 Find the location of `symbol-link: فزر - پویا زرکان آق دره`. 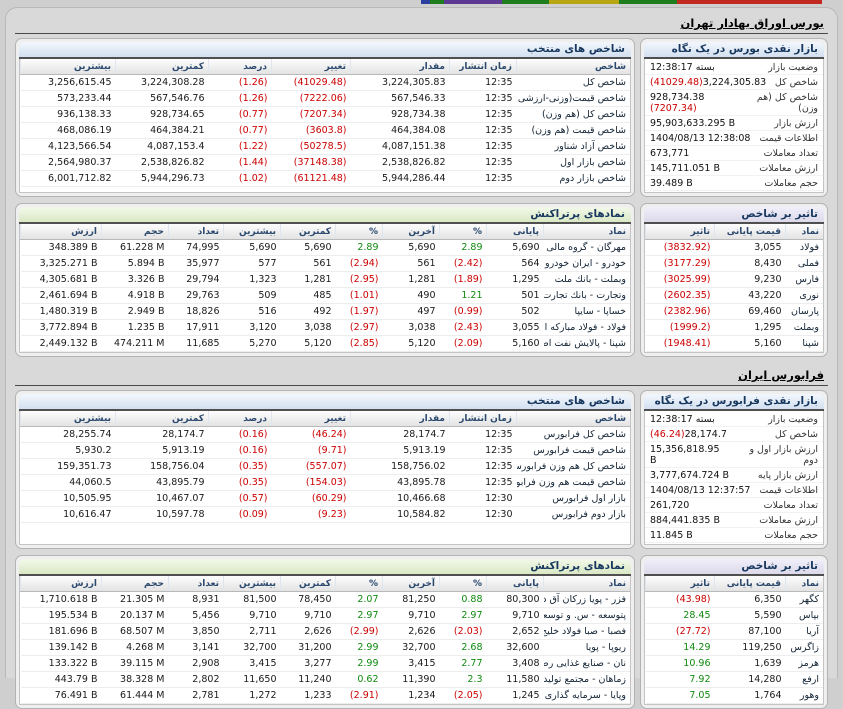

symbol-link: فزر - پویا زرکان آق دره is located at coordinates (586, 599).